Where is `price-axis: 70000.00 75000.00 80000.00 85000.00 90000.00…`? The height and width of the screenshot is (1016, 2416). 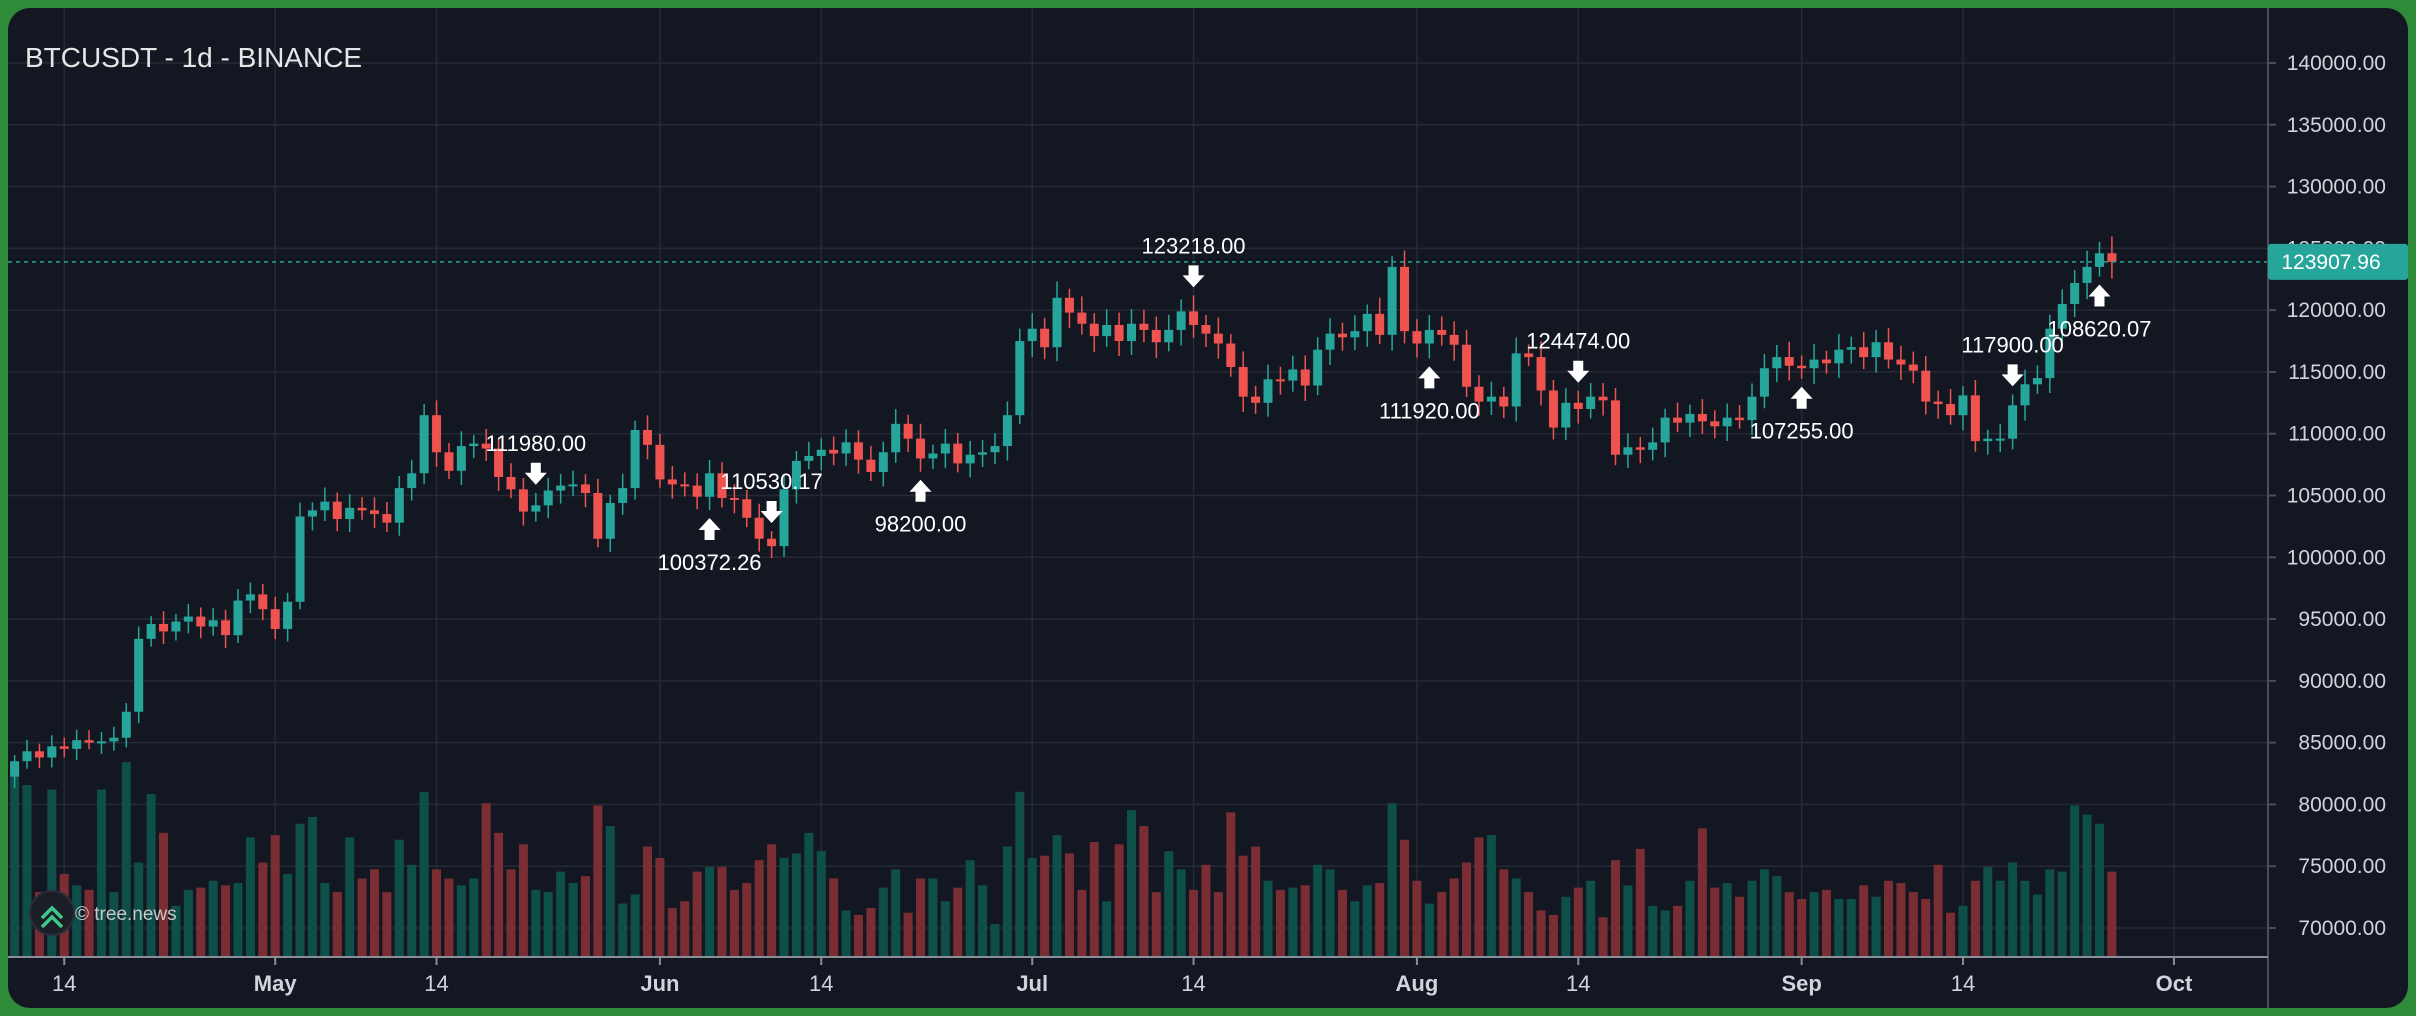
price-axis: 70000.00 75000.00 80000.00 85000.00 90000.00… is located at coordinates (2327, 496).